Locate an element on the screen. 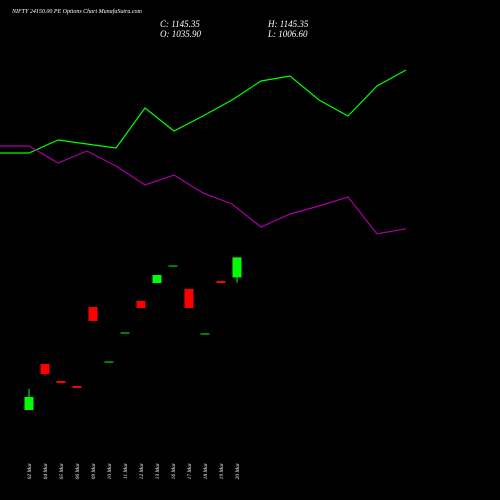  x-tick-label: 10 Mar is located at coordinates (110, 470).